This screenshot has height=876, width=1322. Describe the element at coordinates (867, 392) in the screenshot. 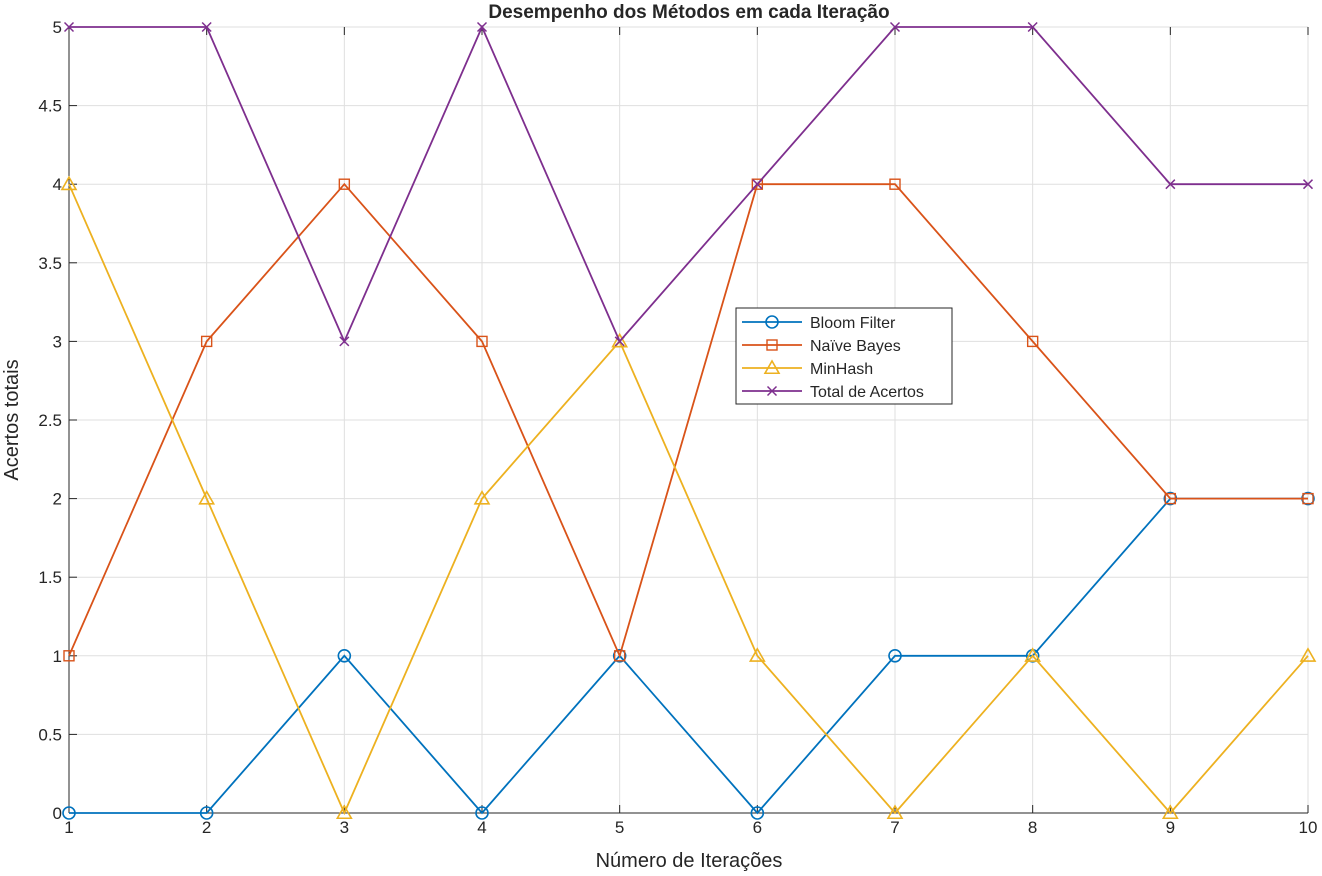

I see `legend-label: Total de Acertos` at that location.